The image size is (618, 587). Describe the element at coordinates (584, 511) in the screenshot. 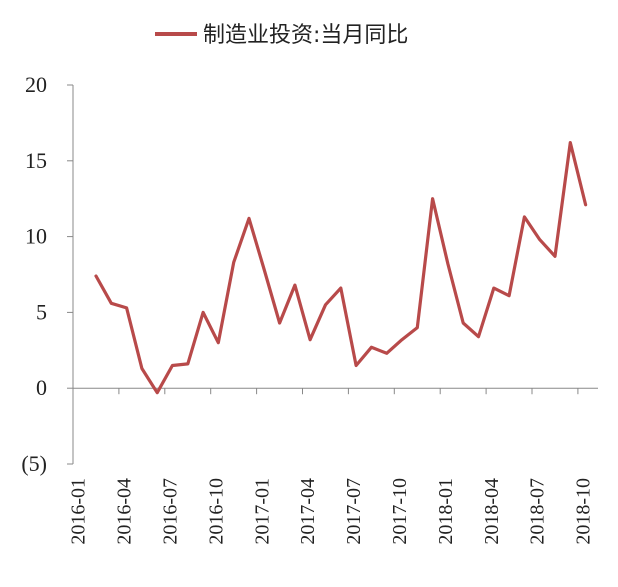

I see `x-tick-label: 2018-10` at that location.